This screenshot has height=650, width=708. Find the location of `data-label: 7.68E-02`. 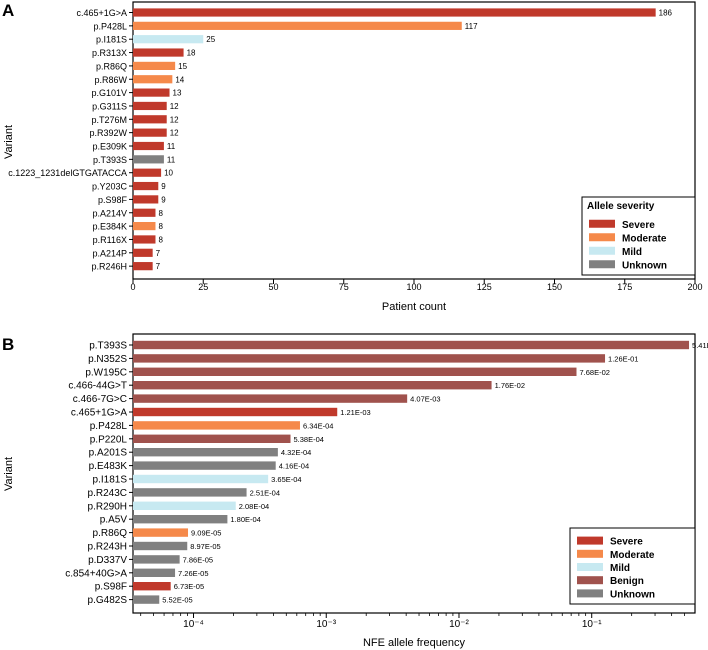

data-label: 7.68E-02 is located at coordinates (594, 372).